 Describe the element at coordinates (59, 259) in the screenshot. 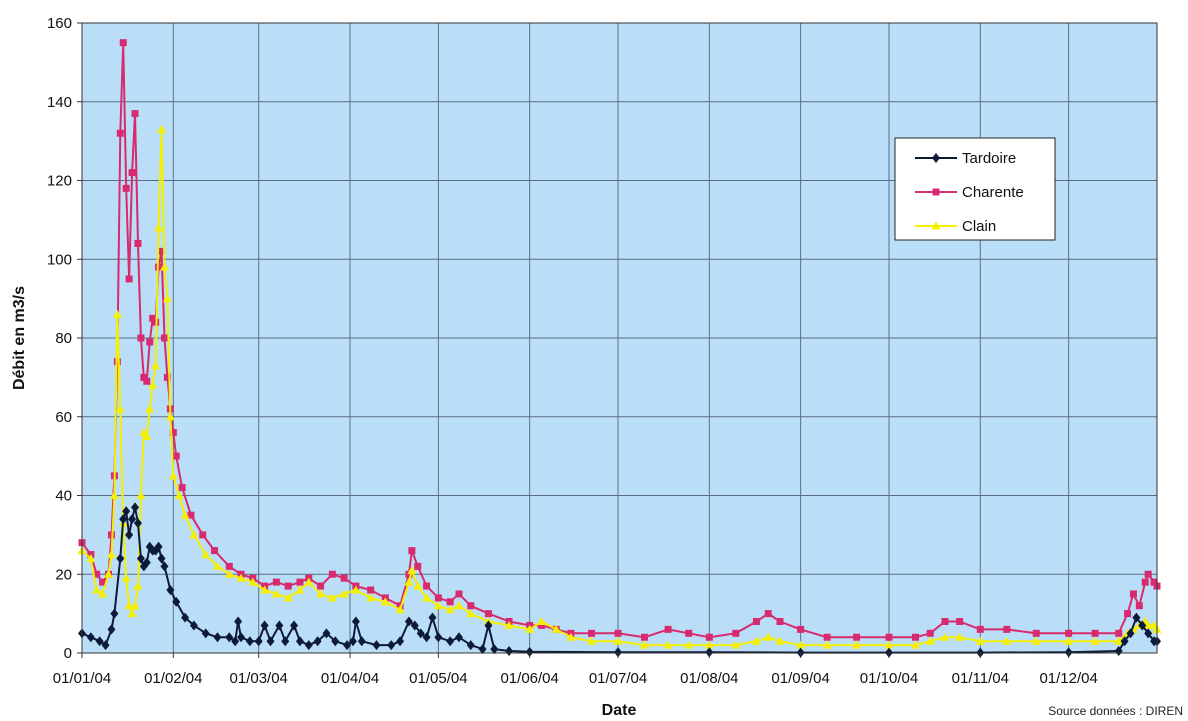

I see `y-tick-label: 100` at that location.